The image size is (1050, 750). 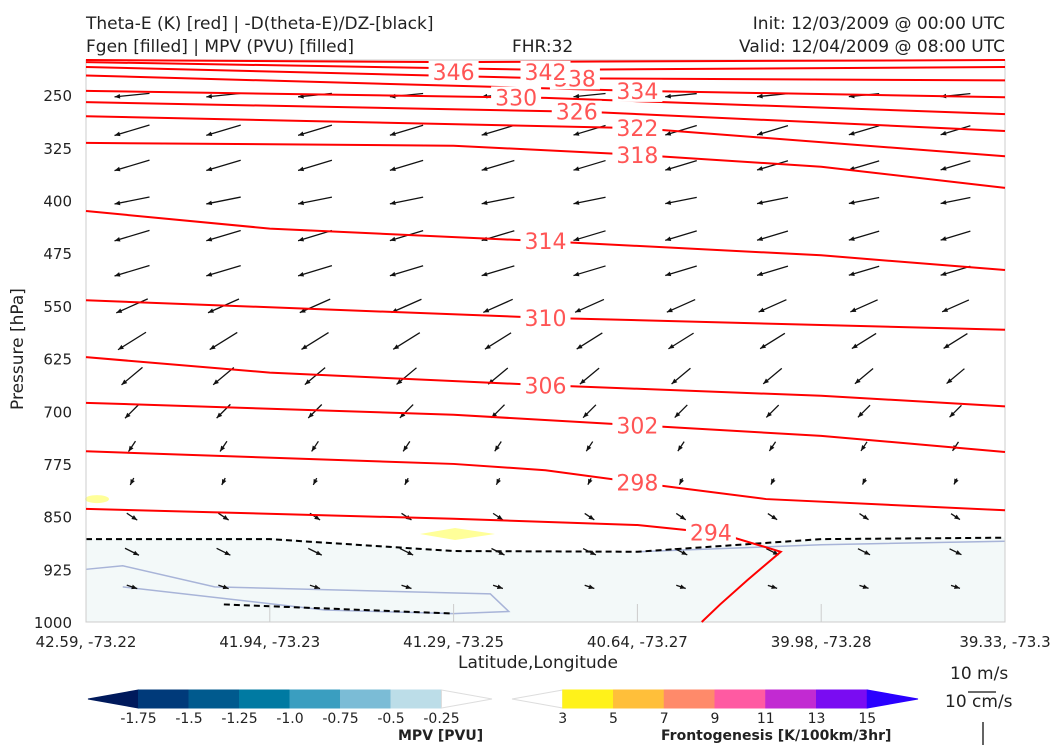 What do you see at coordinates (57, 465) in the screenshot?
I see `y-tick-label: 775` at bounding box center [57, 465].